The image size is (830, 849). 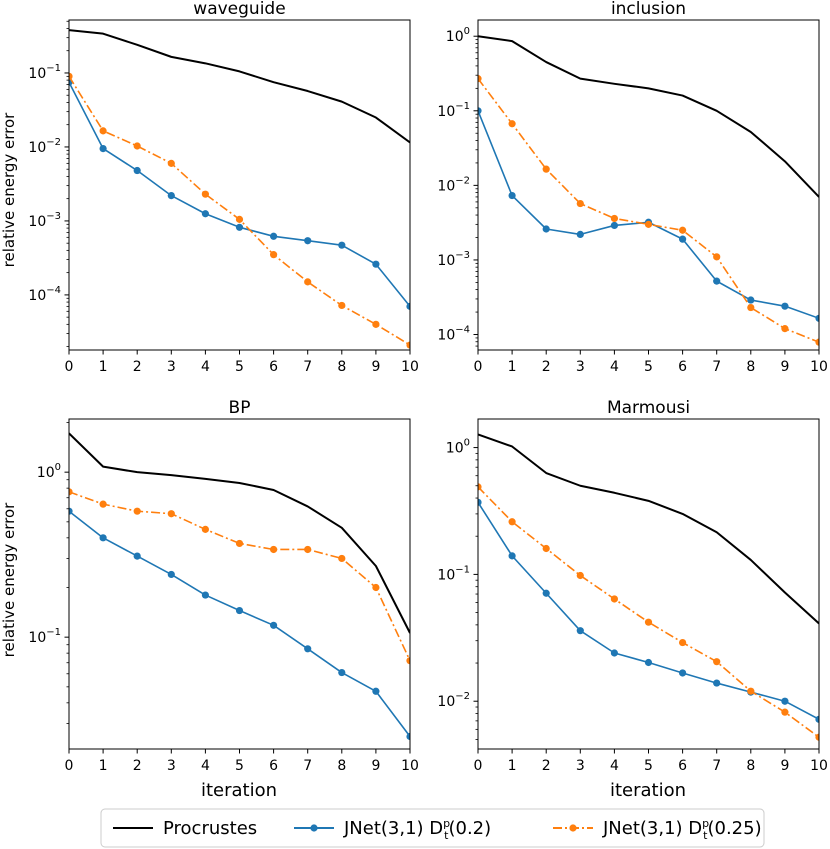 I want to click on legend-label: JNet(3,1) Dp t(0.2), so click(x=417, y=829).